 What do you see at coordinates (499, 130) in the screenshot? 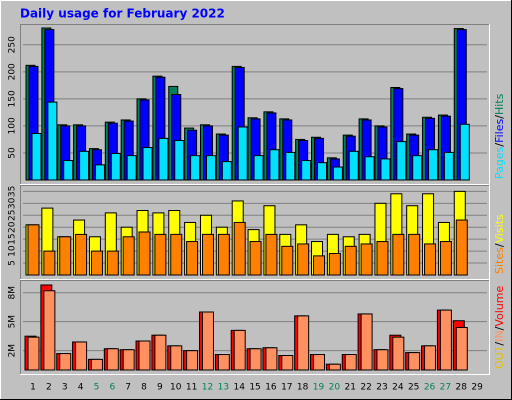
I see `legend-item: Files` at bounding box center [499, 130].